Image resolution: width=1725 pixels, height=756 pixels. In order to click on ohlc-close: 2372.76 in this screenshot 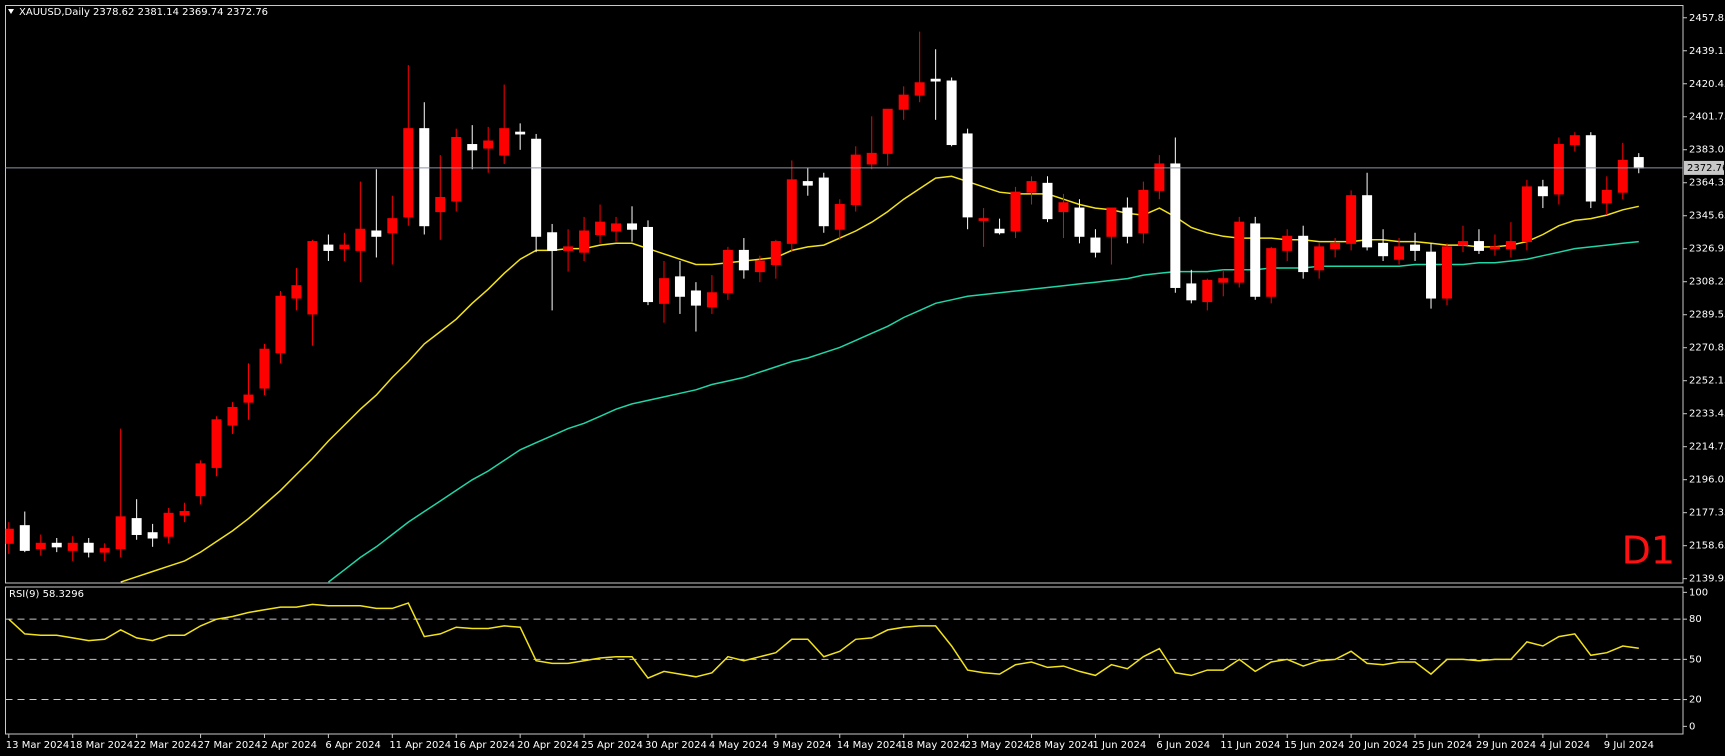, I will do `click(247, 12)`.